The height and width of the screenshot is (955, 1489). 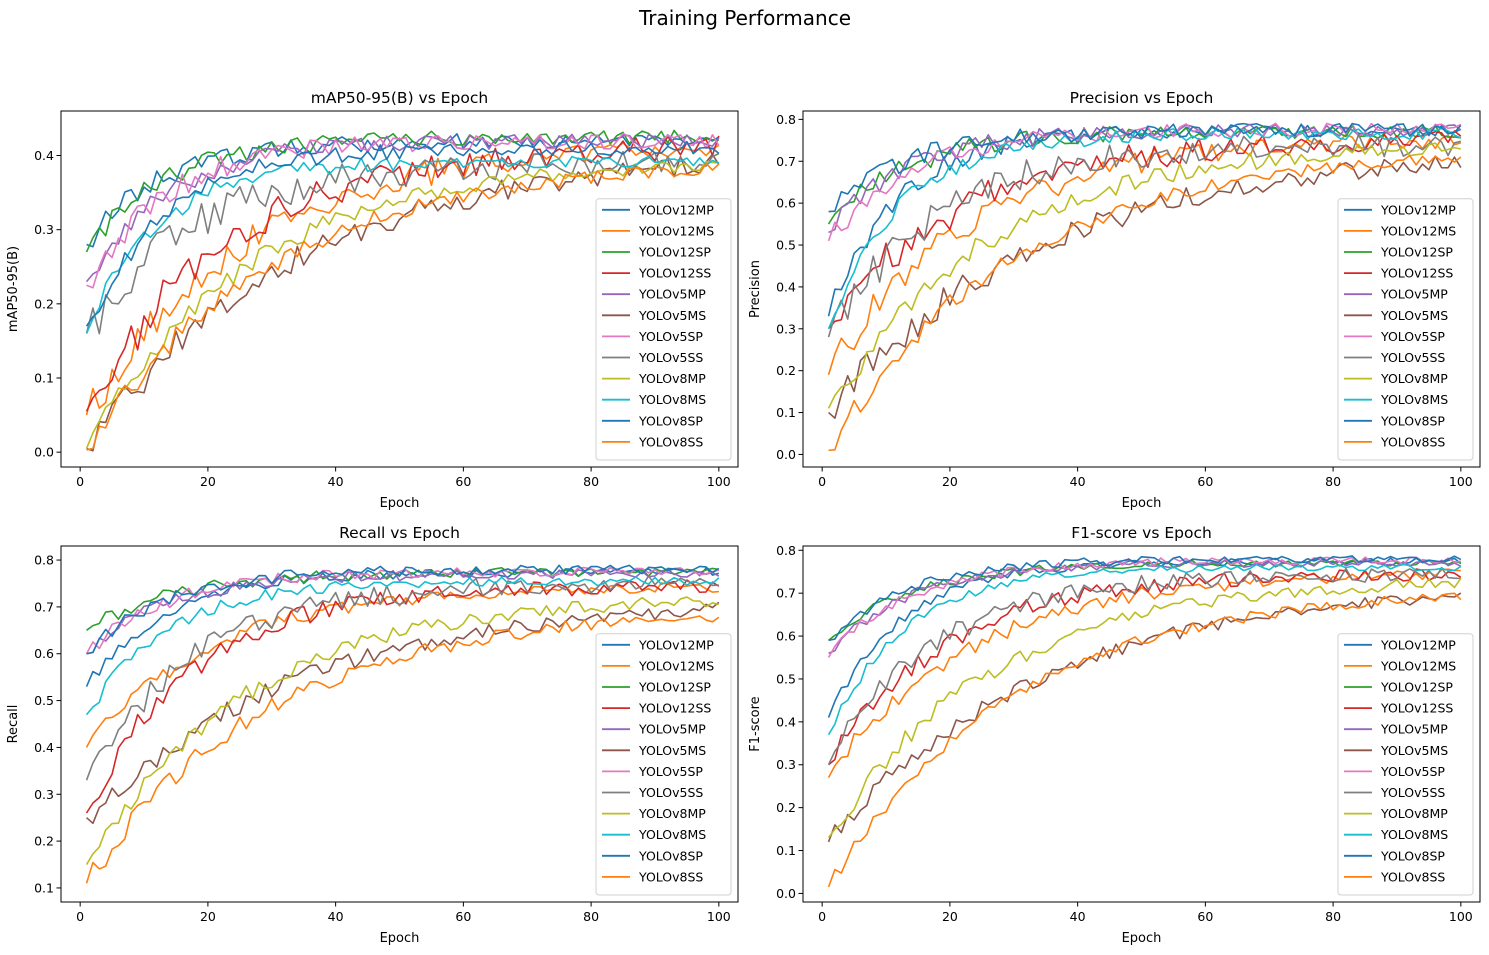 I want to click on series-line-yolov12mp, so click(x=402, y=627).